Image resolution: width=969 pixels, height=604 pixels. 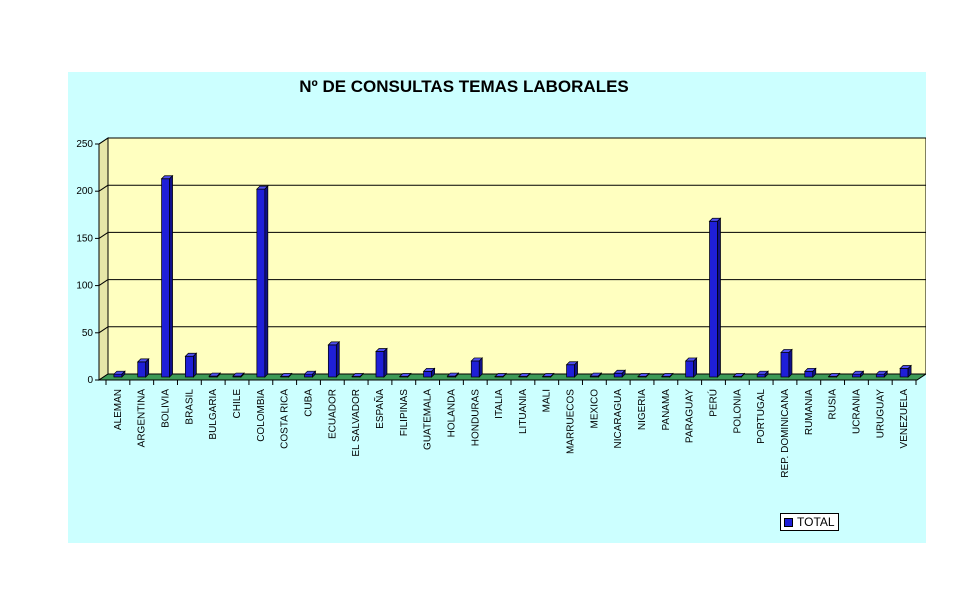 What do you see at coordinates (856, 411) in the screenshot?
I see `x-tick-label: UCRANIA` at bounding box center [856, 411].